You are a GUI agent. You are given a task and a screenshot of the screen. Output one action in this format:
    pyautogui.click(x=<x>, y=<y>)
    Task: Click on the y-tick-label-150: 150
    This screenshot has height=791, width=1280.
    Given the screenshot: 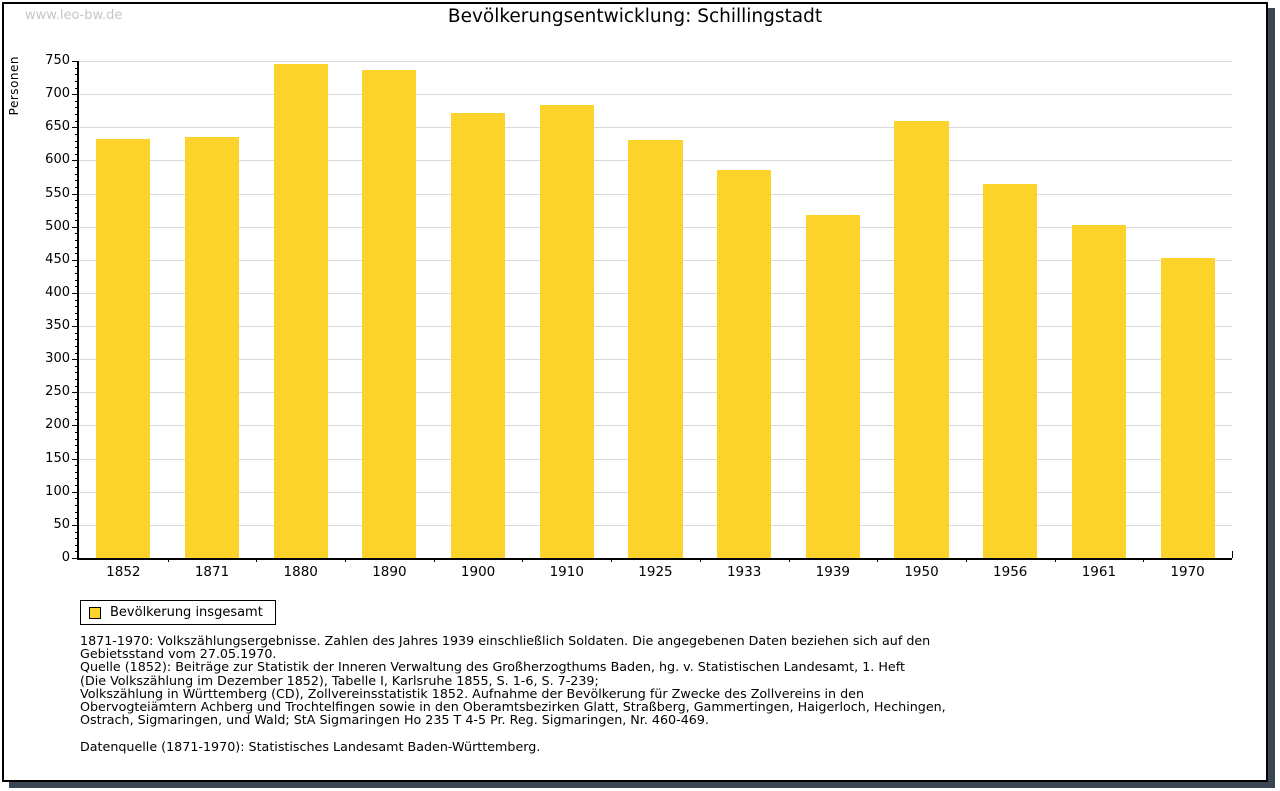 What is the action you would take?
    pyautogui.click(x=57, y=458)
    